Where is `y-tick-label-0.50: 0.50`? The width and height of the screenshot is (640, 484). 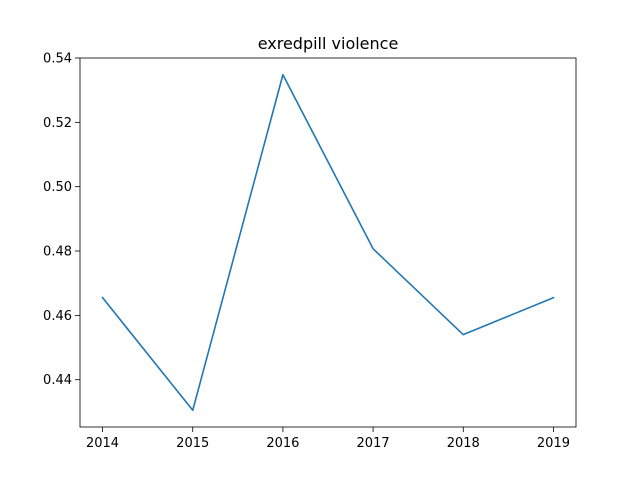
y-tick-label-0.50: 0.50 is located at coordinates (57, 187).